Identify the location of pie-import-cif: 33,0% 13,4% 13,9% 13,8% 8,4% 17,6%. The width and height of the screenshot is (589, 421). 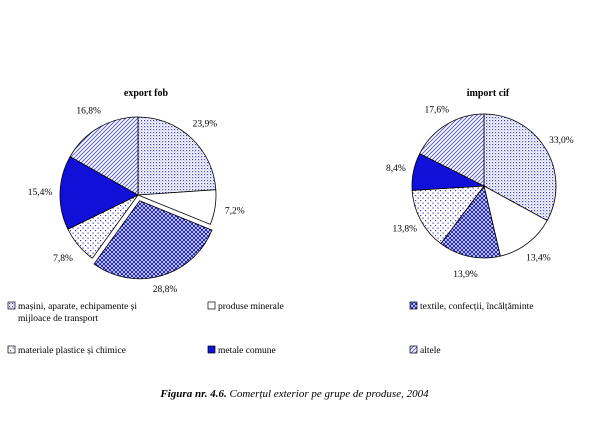
(480, 192).